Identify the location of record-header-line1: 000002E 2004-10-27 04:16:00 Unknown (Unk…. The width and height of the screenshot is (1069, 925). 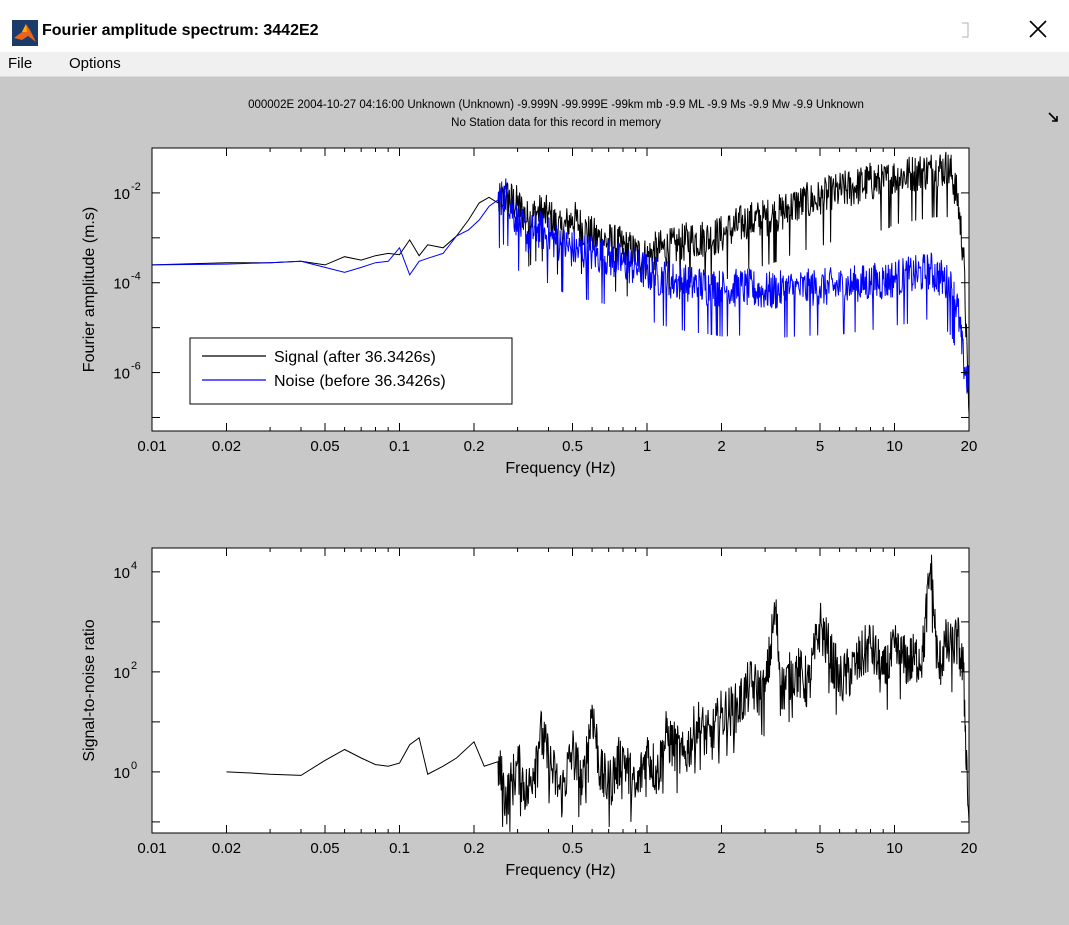
(556, 105).